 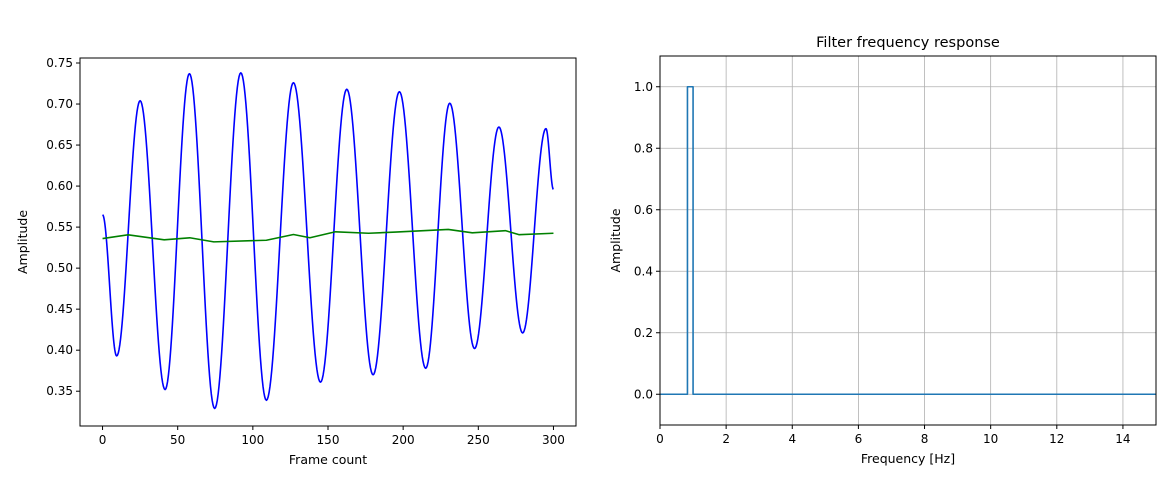 I want to click on y-tick-label: 0.70, so click(x=59, y=104).